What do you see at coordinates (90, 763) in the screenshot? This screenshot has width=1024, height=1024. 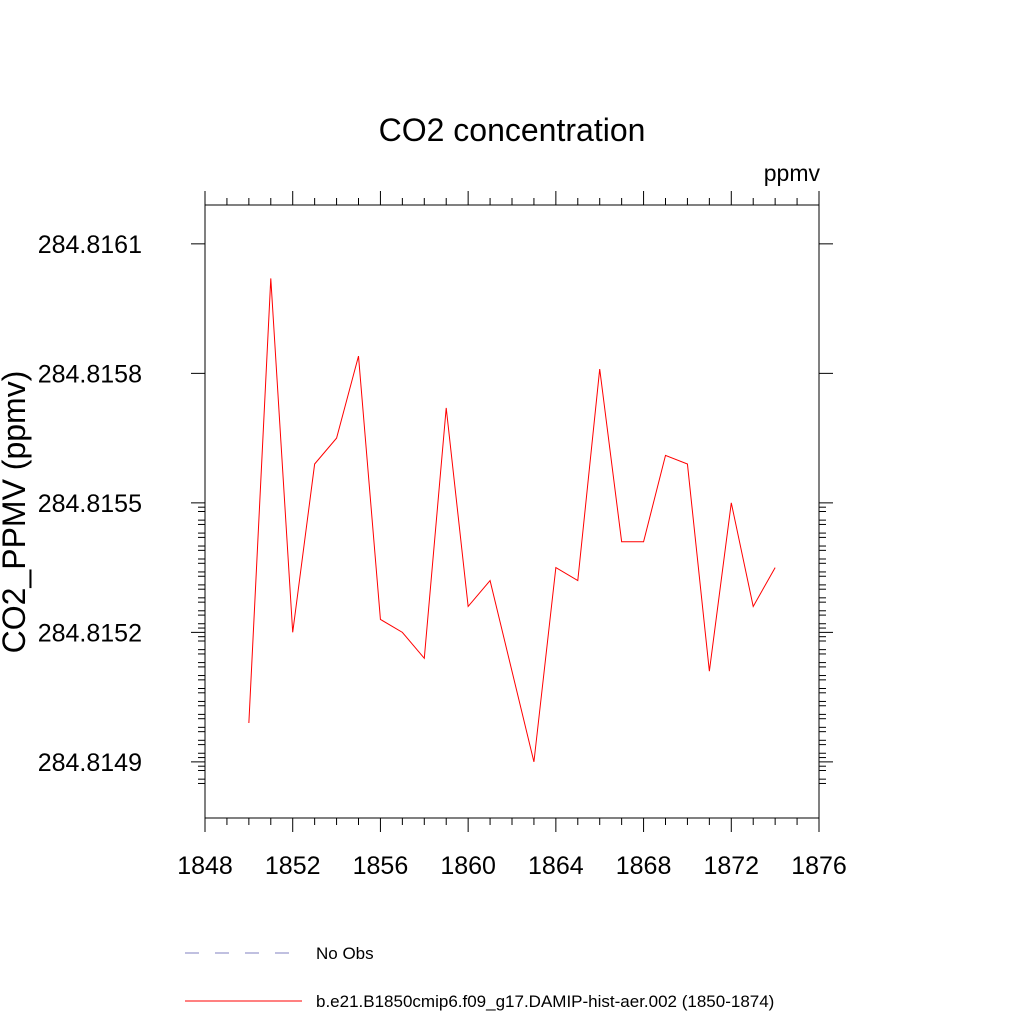 I see `y-tick-label: 284.8149` at bounding box center [90, 763].